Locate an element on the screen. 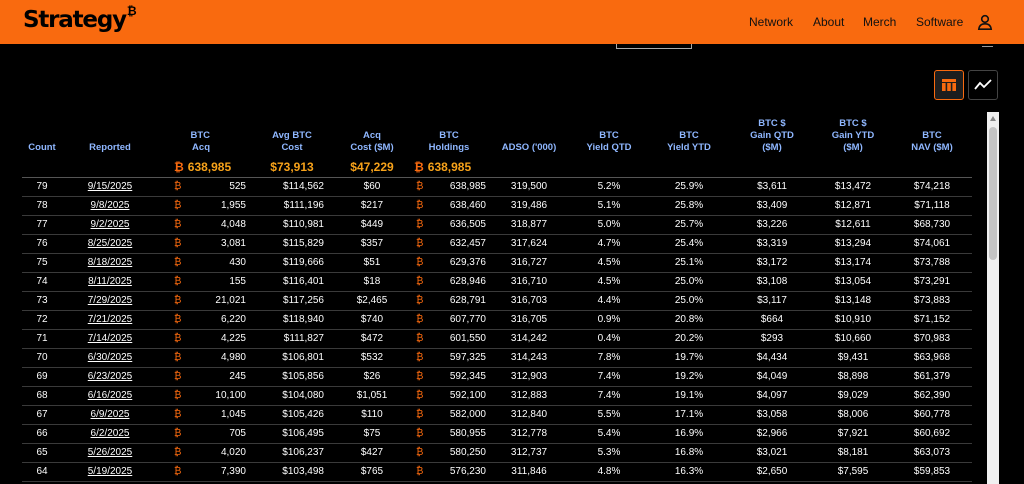  table-cell: 69 is located at coordinates (42, 377).